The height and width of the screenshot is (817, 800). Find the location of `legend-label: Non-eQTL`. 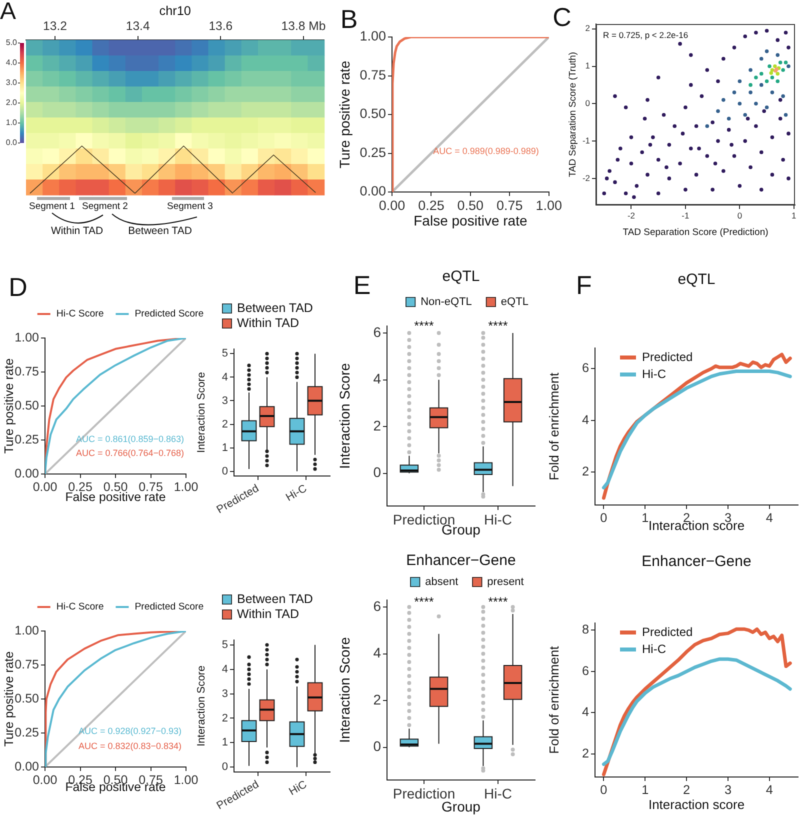

legend-label: Non-eQTL is located at coordinates (446, 302).